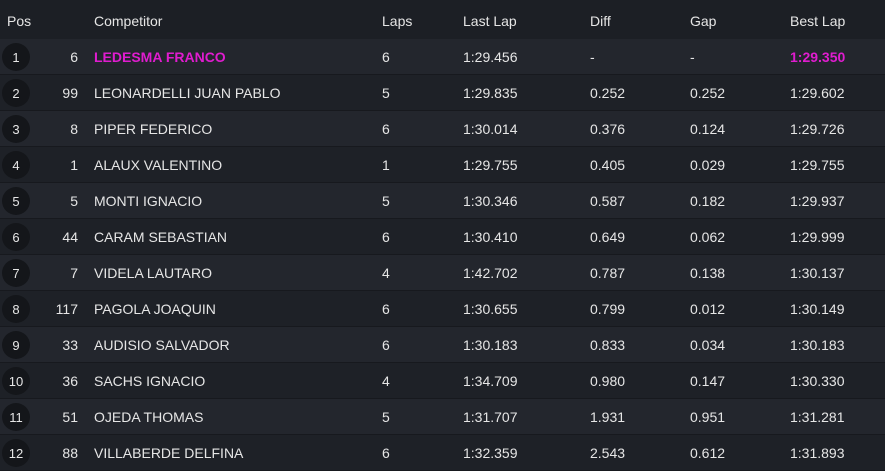  Describe the element at coordinates (70, 416) in the screenshot. I see `car-number: 51` at that location.